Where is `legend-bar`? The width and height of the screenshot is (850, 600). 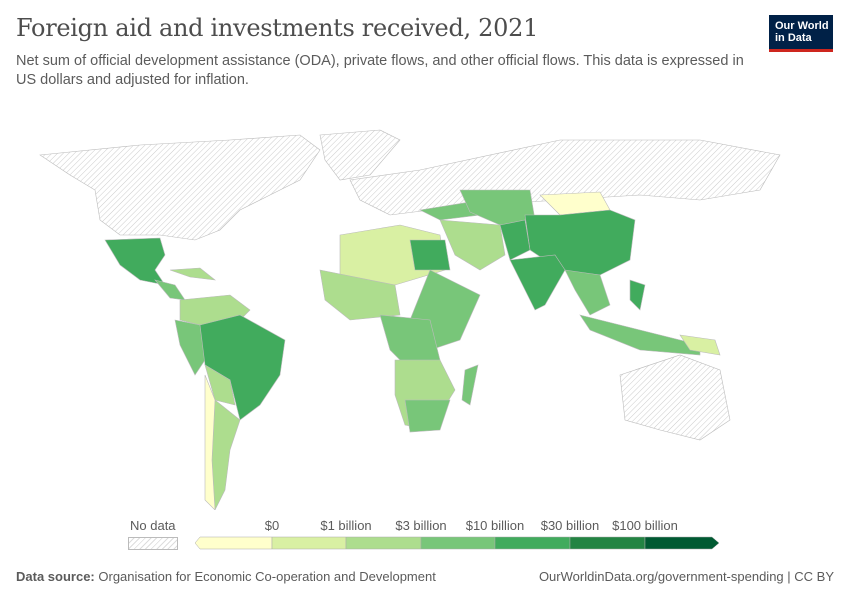
legend-bar is located at coordinates (457, 543).